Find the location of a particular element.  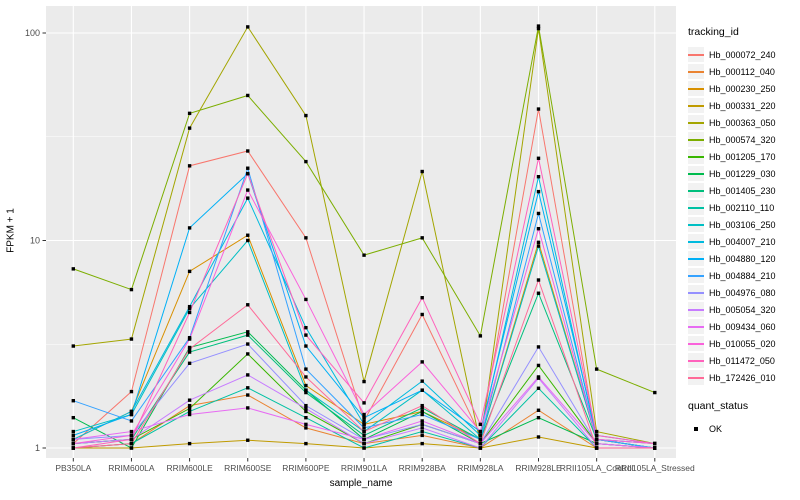

legend-item: Hb_003106_250 is located at coordinates (744, 224).